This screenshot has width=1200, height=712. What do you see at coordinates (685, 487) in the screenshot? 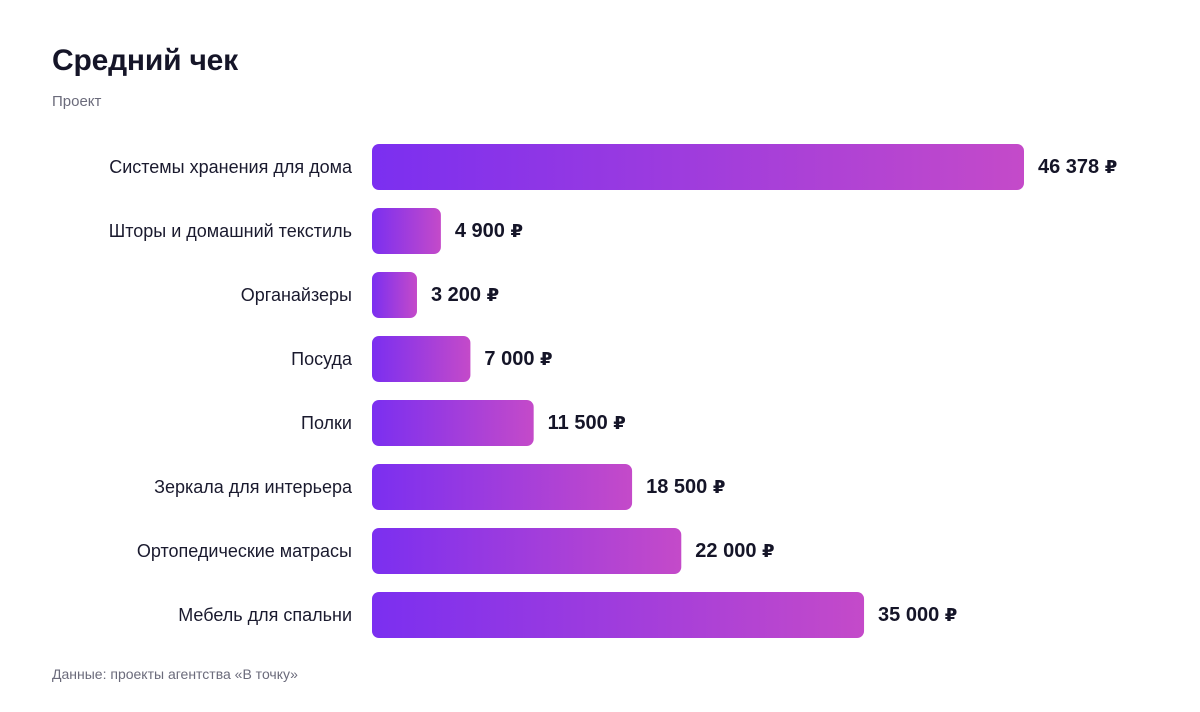
I see `value-label: 18 500 ₽` at bounding box center [685, 487].